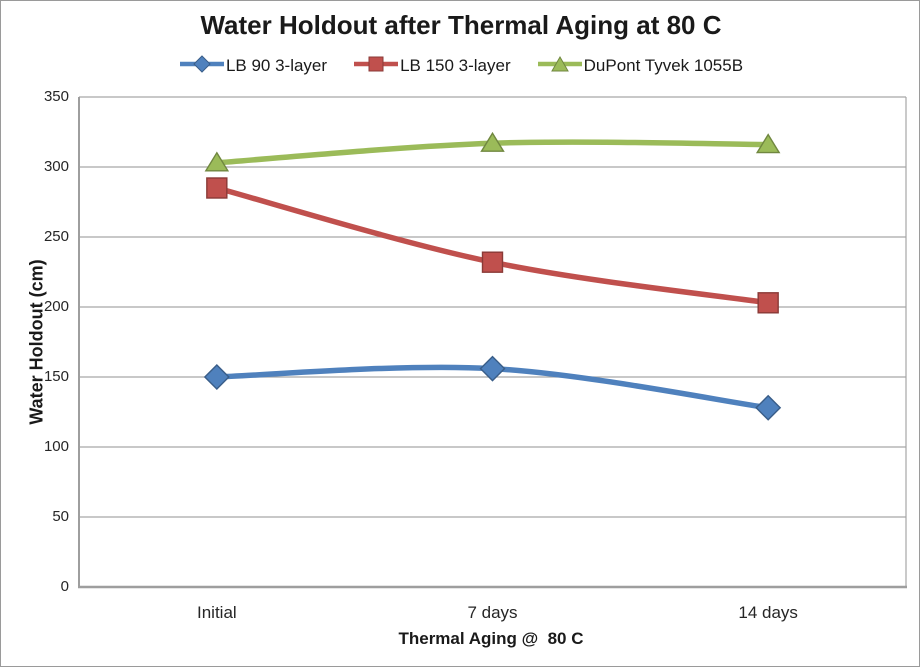 This screenshot has height=667, width=920. I want to click on y-tick-label: 250, so click(56, 236).